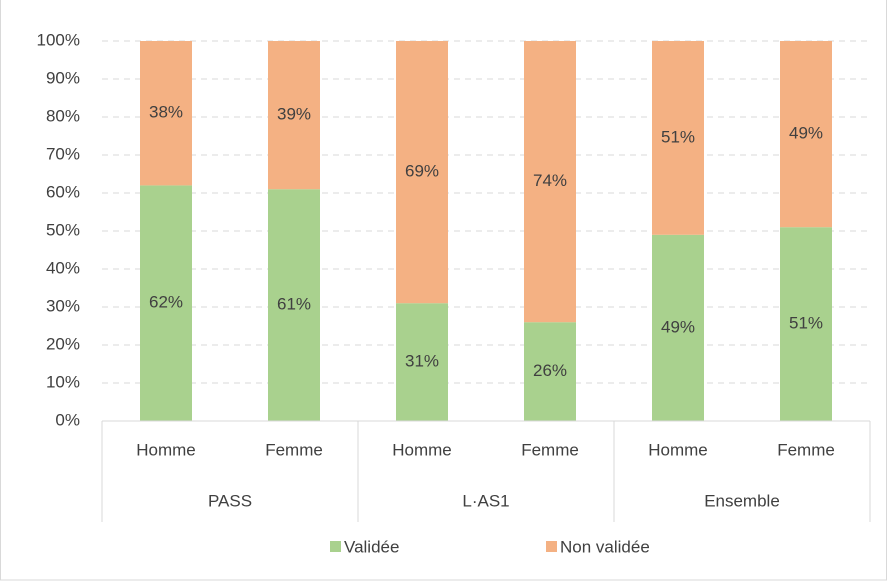 Image resolution: width=888 pixels, height=581 pixels. What do you see at coordinates (230, 500) in the screenshot?
I see `group-label: PASS` at bounding box center [230, 500].